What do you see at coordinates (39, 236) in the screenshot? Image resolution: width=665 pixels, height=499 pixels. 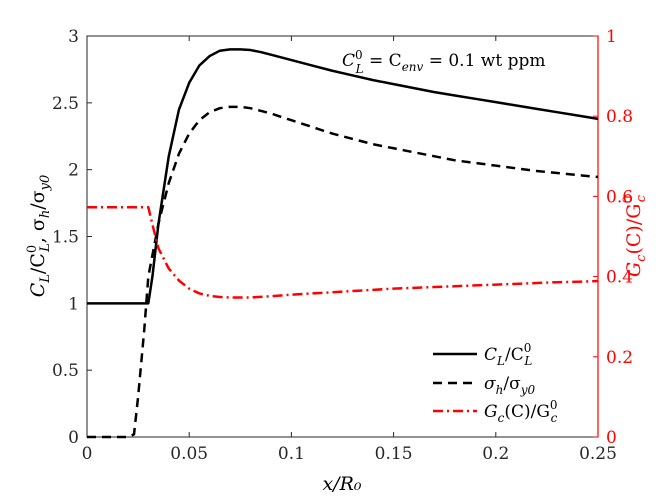 I see `y-axis-title-left: CL/C0L, σh/σy0` at bounding box center [39, 236].